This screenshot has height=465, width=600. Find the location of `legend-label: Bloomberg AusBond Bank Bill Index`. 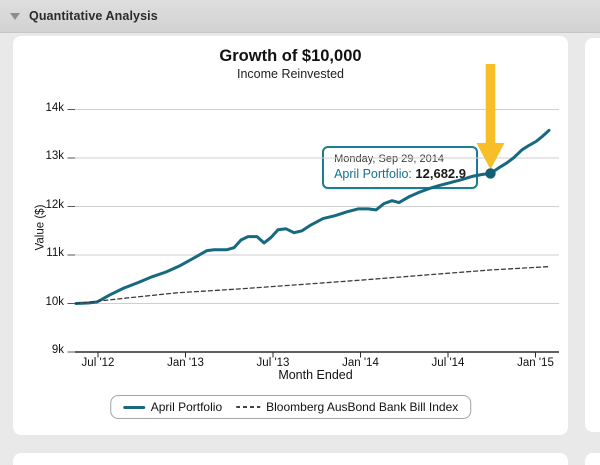

legend-label: Bloomberg AusBond Bank Bill Index is located at coordinates (362, 407).